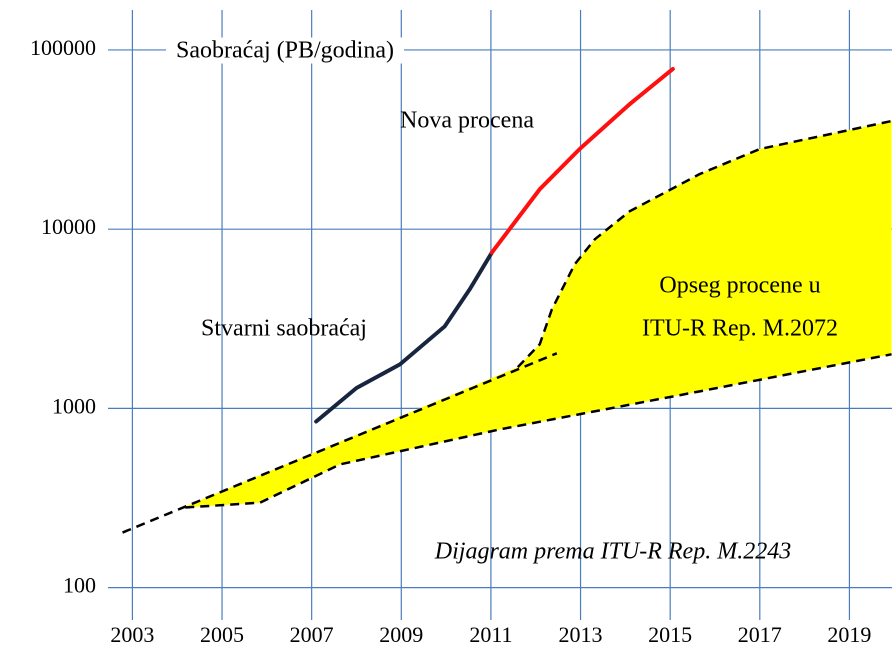 The height and width of the screenshot is (652, 892). I want to click on series-label: Nova procena, so click(467, 121).